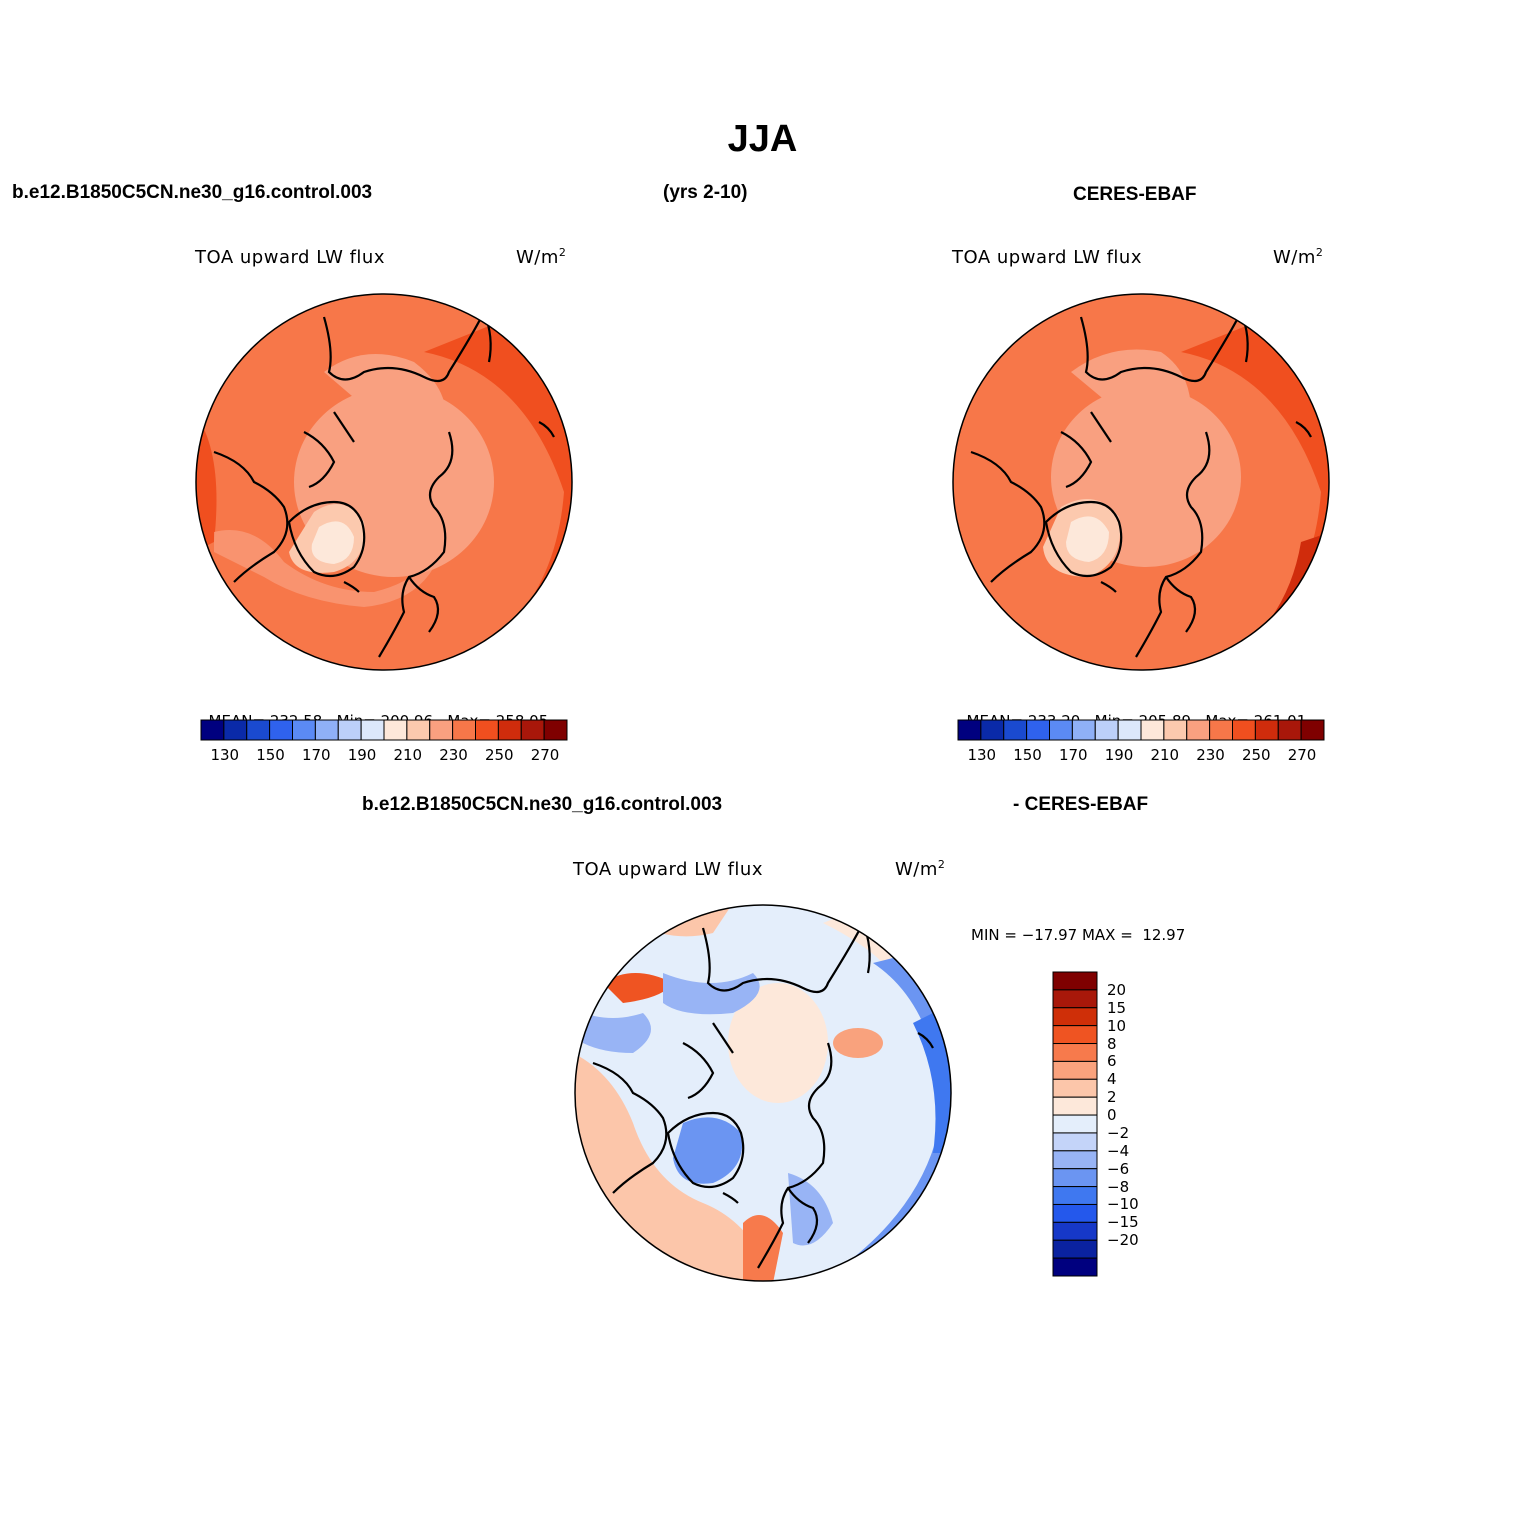 Image resolution: width=1525 pixels, height=1525 pixels. I want to click on diff-colorbar-tick-label: 15, so click(1117, 1007).